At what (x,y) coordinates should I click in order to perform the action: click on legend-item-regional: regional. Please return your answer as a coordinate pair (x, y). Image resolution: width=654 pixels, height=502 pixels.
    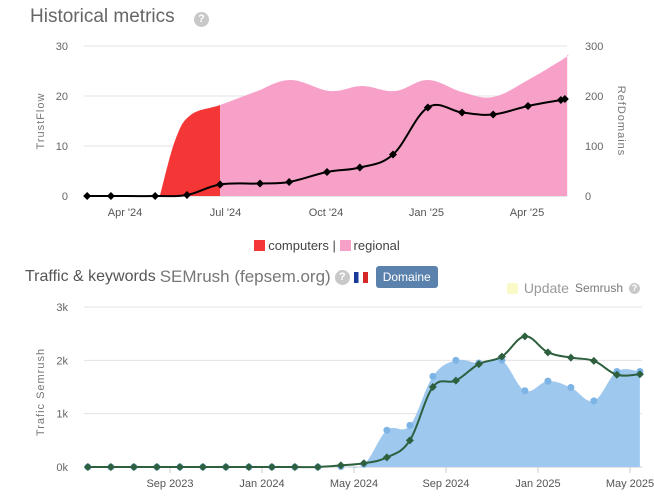
    Looking at the image, I should click on (369, 245).